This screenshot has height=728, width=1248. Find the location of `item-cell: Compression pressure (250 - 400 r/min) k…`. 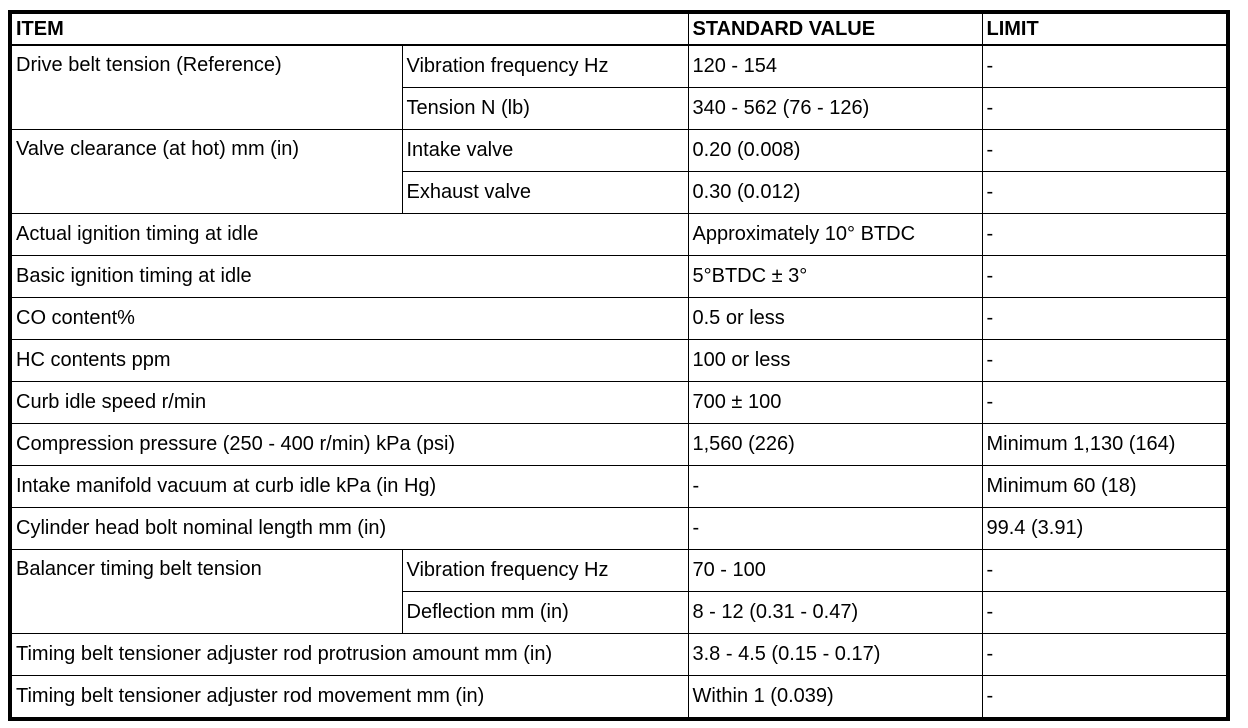

item-cell: Compression pressure (250 - 400 r/min) k… is located at coordinates (349, 444).